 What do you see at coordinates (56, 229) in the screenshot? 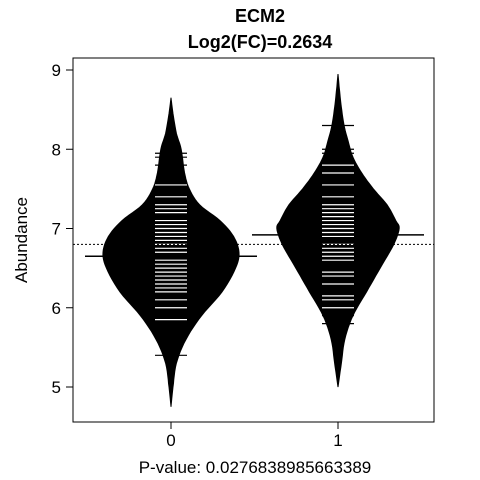
I see `y-tick-label-7: 7` at bounding box center [56, 229].